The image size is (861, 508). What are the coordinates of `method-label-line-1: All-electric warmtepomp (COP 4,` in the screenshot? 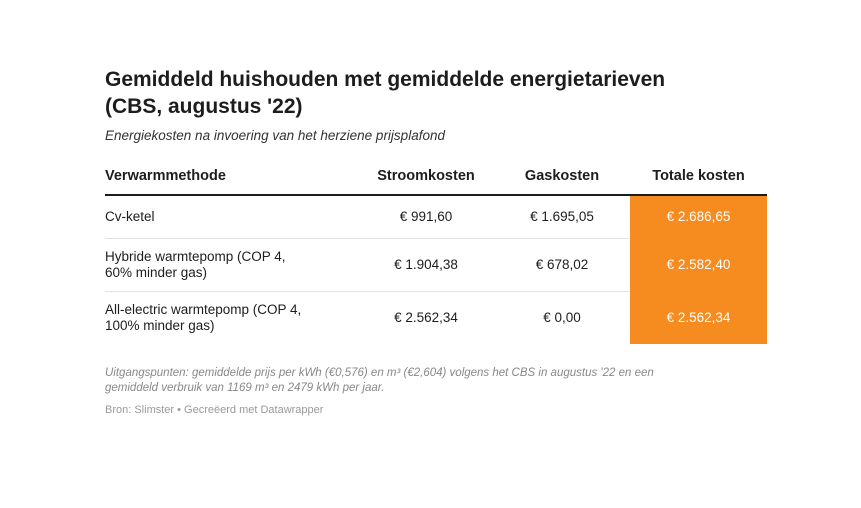 It's located at (203, 309).